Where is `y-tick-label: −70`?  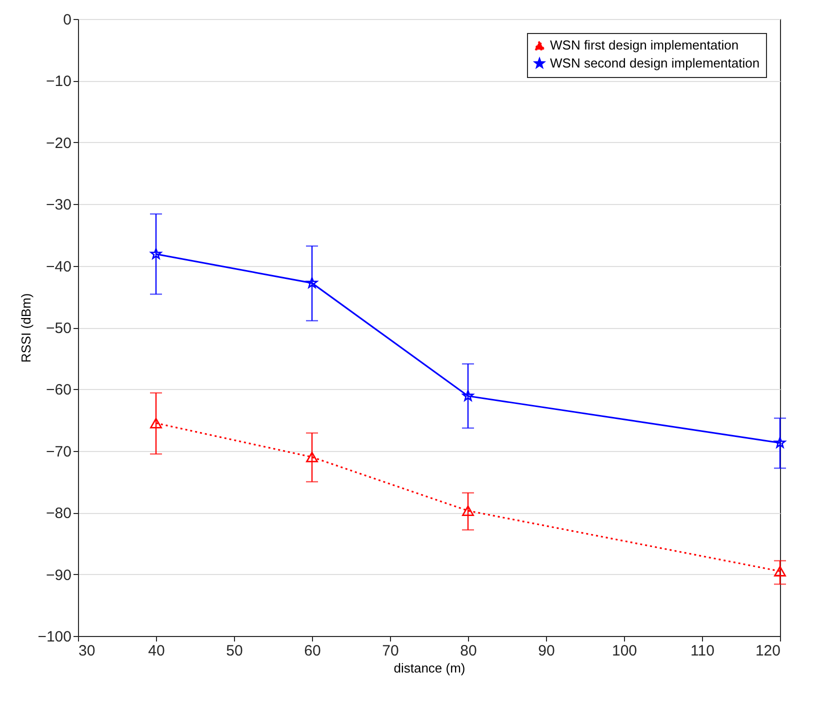
y-tick-label: −70 is located at coordinates (59, 451).